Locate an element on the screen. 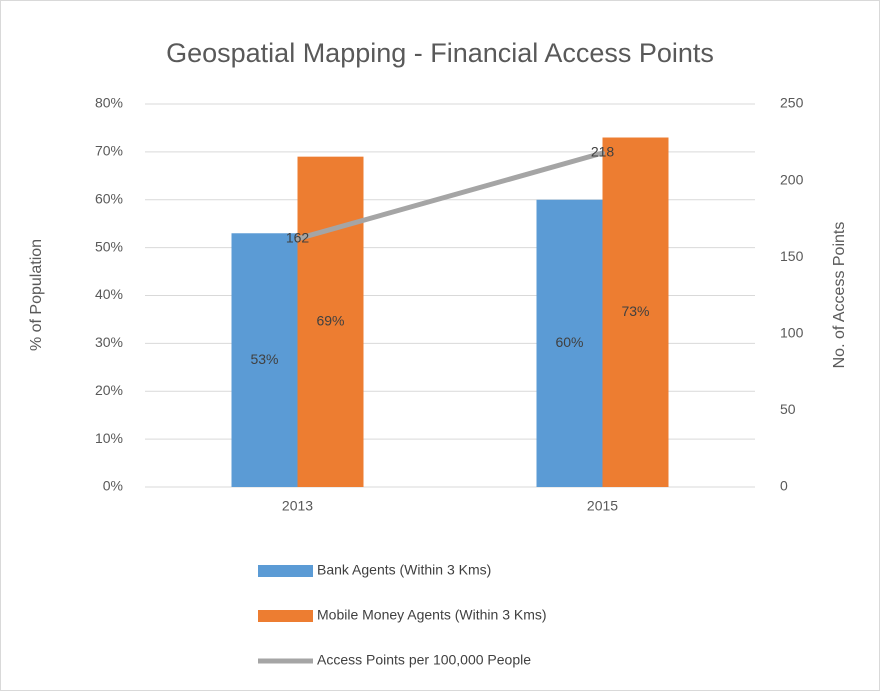 This screenshot has width=880, height=691. y2-tick-label: 100 is located at coordinates (792, 333).